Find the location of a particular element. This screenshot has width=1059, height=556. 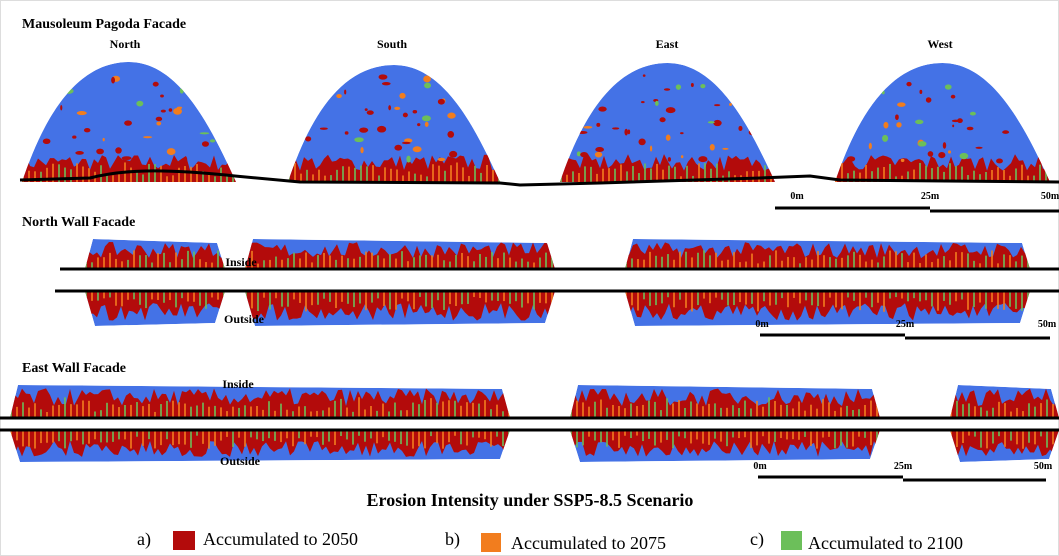

wall-outside is located at coordinates (400, 308).